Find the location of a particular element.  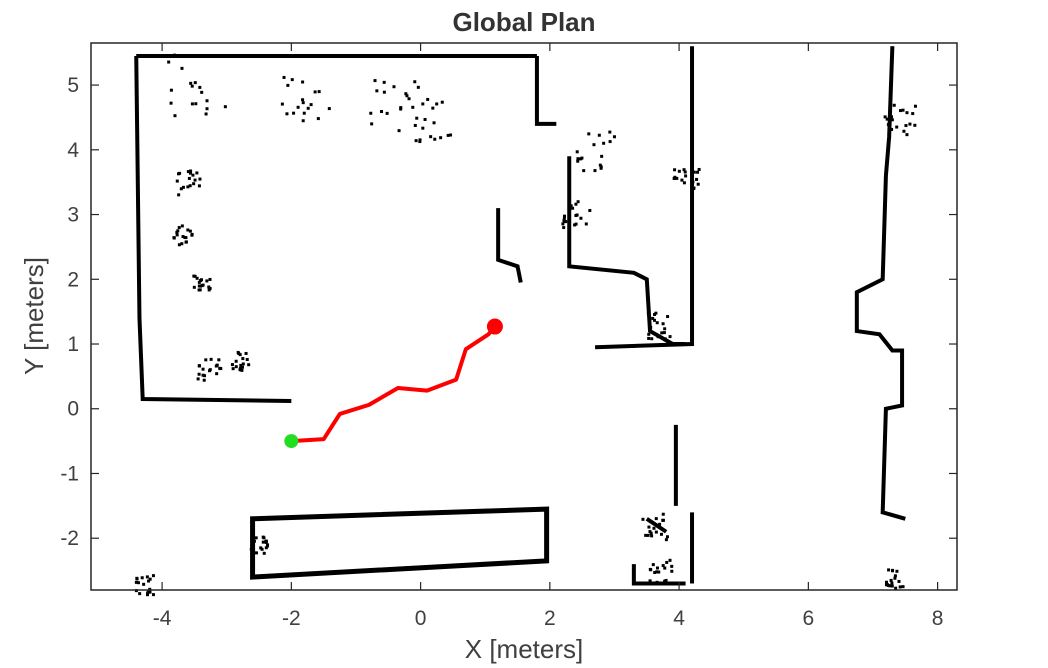

x-tick-label: 4 is located at coordinates (679, 618).